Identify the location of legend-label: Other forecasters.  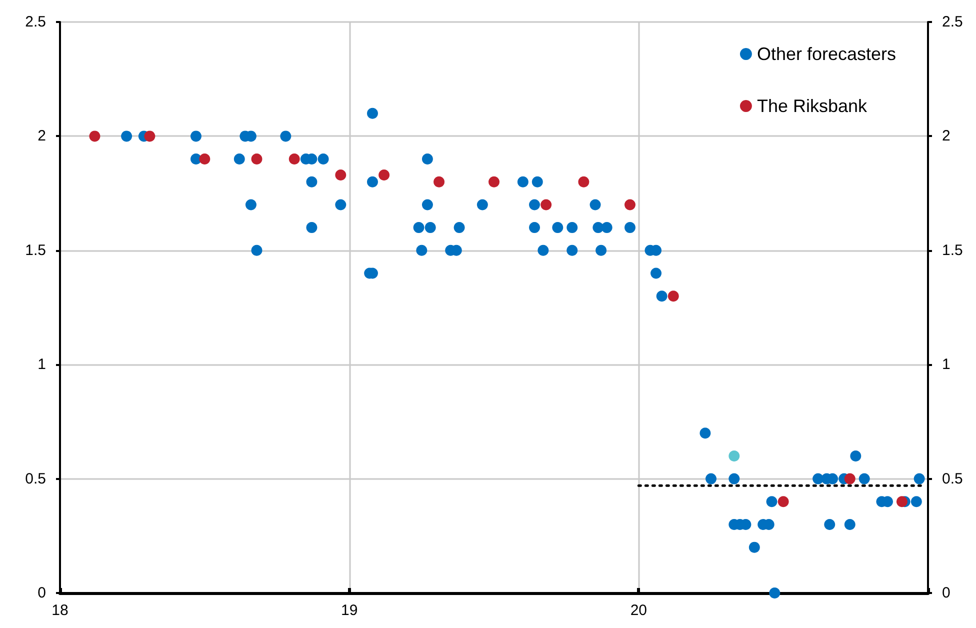
(826, 54).